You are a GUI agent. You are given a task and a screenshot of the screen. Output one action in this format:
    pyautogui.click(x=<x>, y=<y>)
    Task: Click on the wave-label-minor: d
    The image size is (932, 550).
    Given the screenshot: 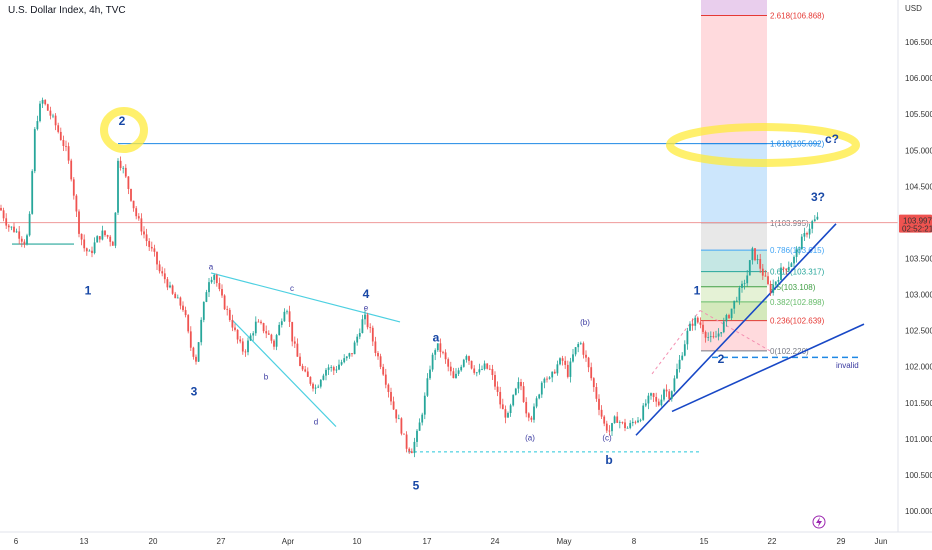 What is the action you would take?
    pyautogui.click(x=316, y=421)
    